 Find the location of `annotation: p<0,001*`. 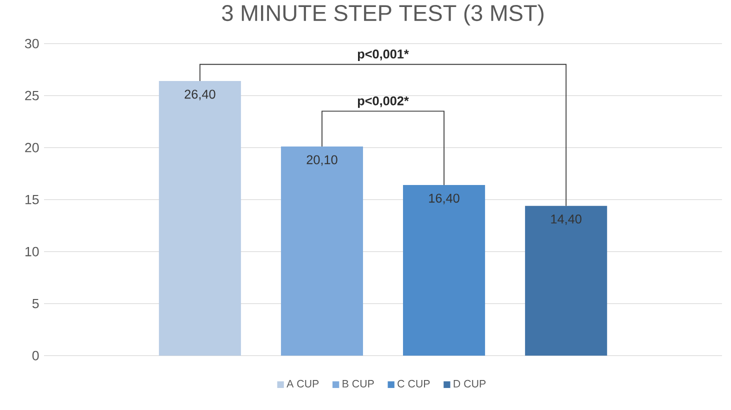

annotation: p<0,001* is located at coordinates (383, 55).